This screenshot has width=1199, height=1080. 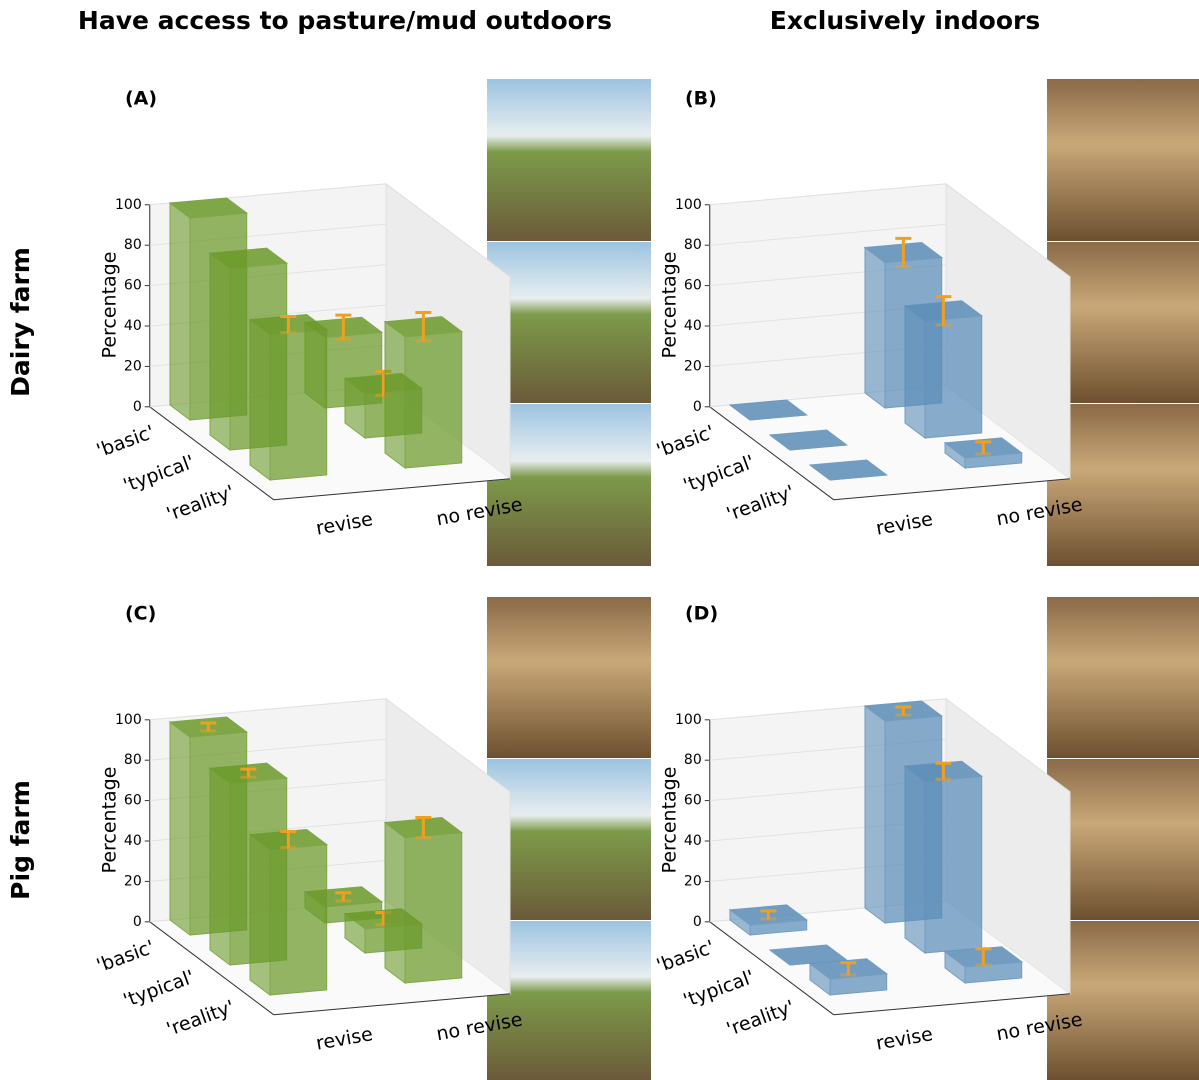 I want to click on row-label: Dairy farm, so click(x=20, y=322).